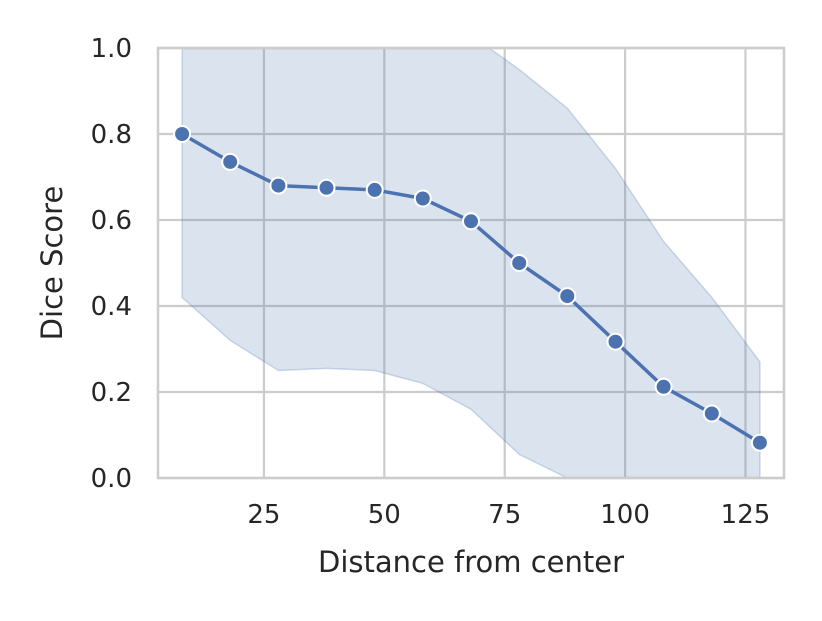 Image resolution: width=822 pixels, height=621 pixels. What do you see at coordinates (111, 393) in the screenshot?
I see `y-tick-label: 0.2` at bounding box center [111, 393].